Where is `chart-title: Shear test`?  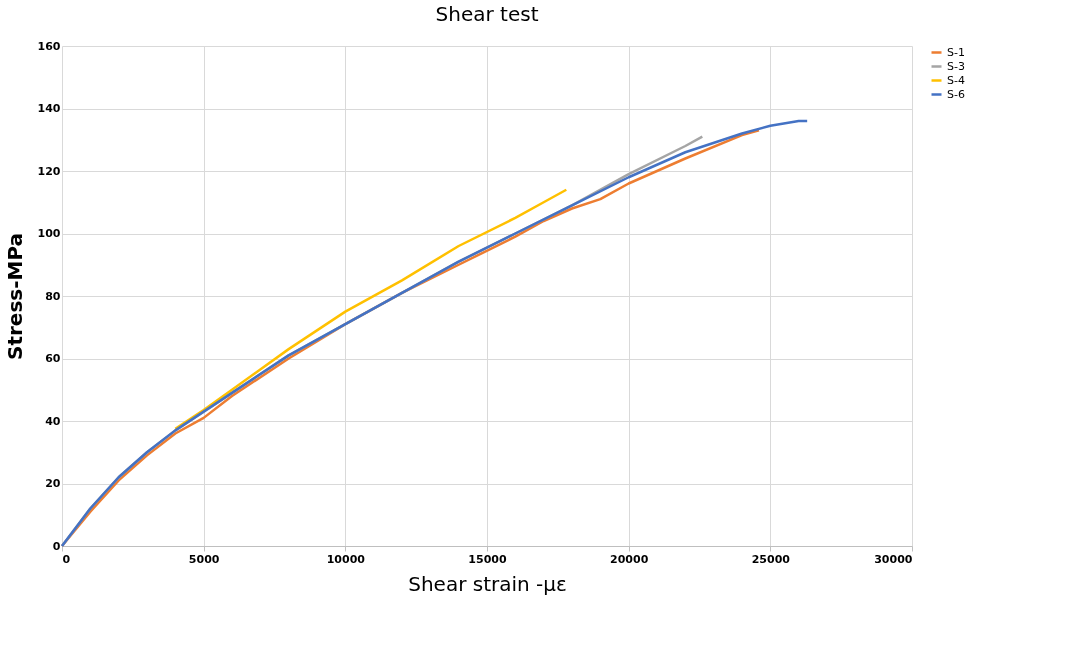 chart-title: Shear test is located at coordinates (487, 14).